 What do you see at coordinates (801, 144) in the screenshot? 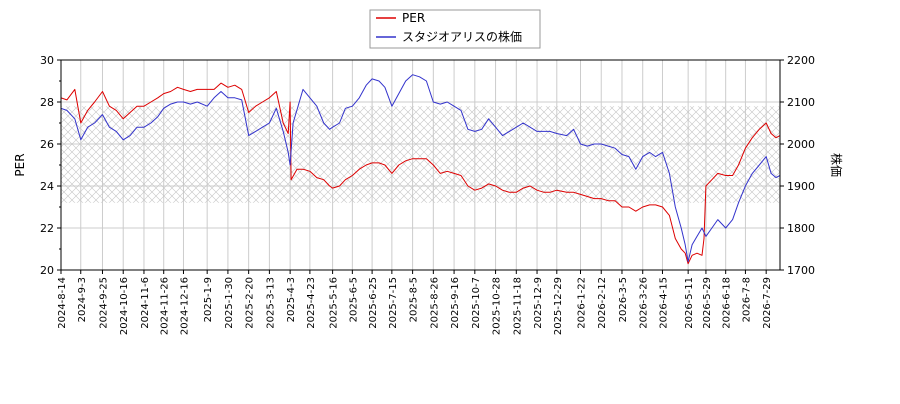
I see `y2-tick-label: 2000` at bounding box center [801, 144].